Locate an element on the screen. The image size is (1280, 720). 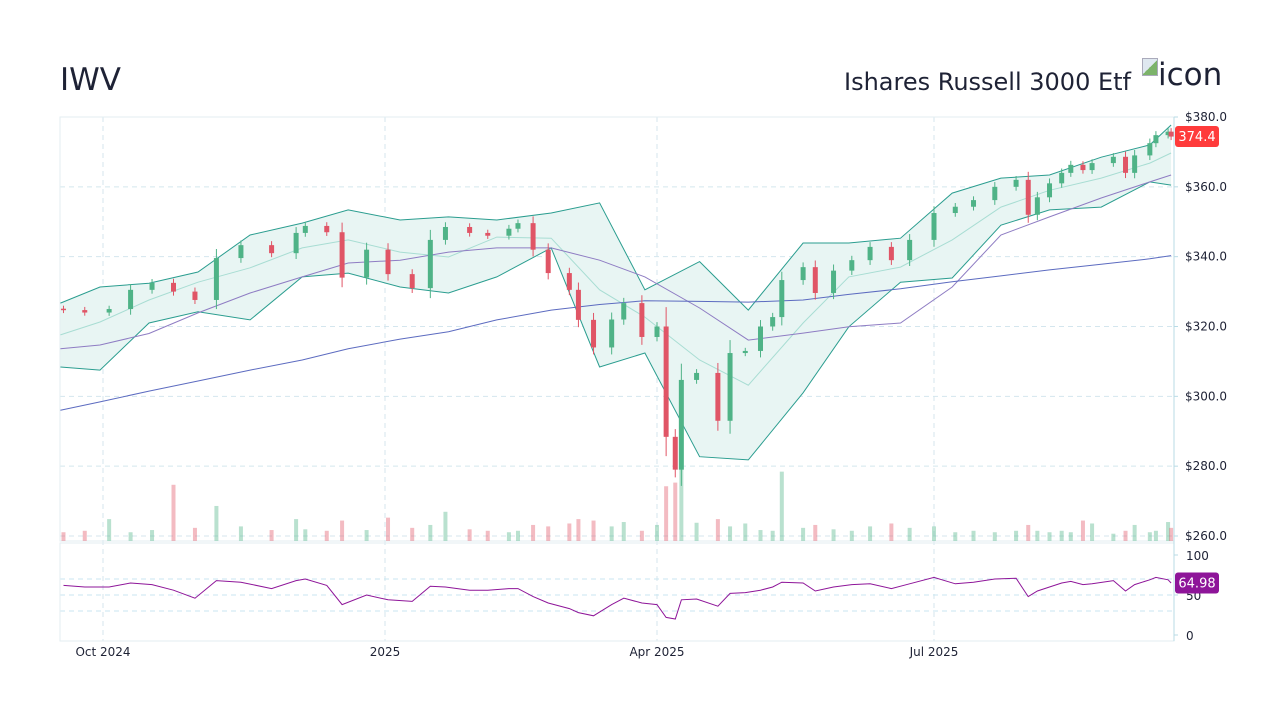
rsi-value-badge is located at coordinates (1197, 583).